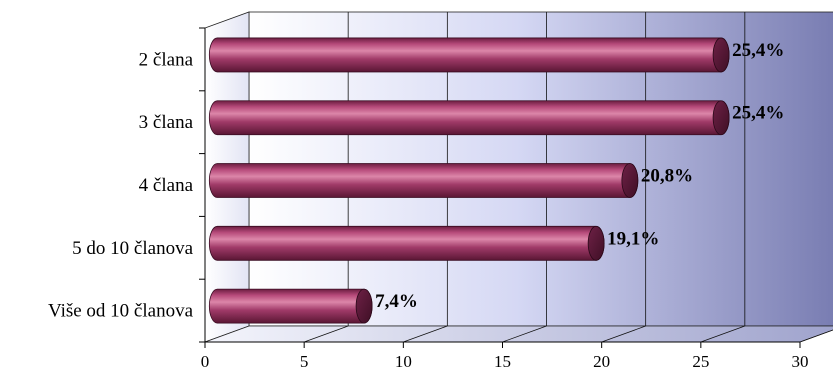 The width and height of the screenshot is (833, 371). Describe the element at coordinates (304, 361) in the screenshot. I see `x-tick-label: 5` at that location.